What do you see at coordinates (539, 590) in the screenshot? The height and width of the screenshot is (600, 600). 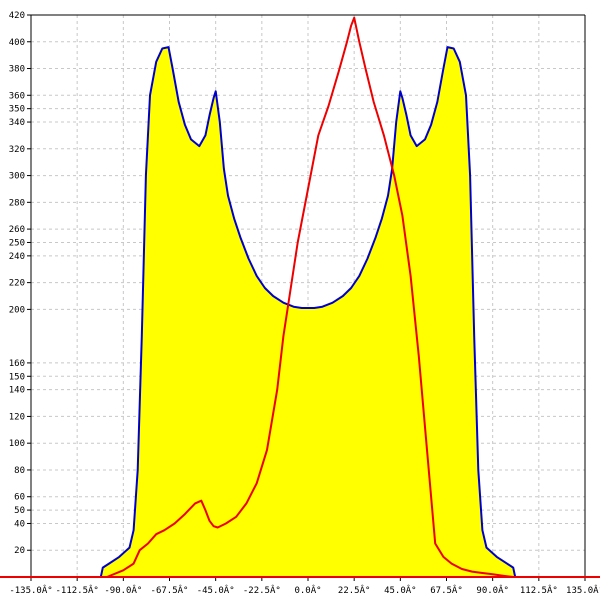 I see `x-tick-label: 112.5Â°` at bounding box center [539, 590].